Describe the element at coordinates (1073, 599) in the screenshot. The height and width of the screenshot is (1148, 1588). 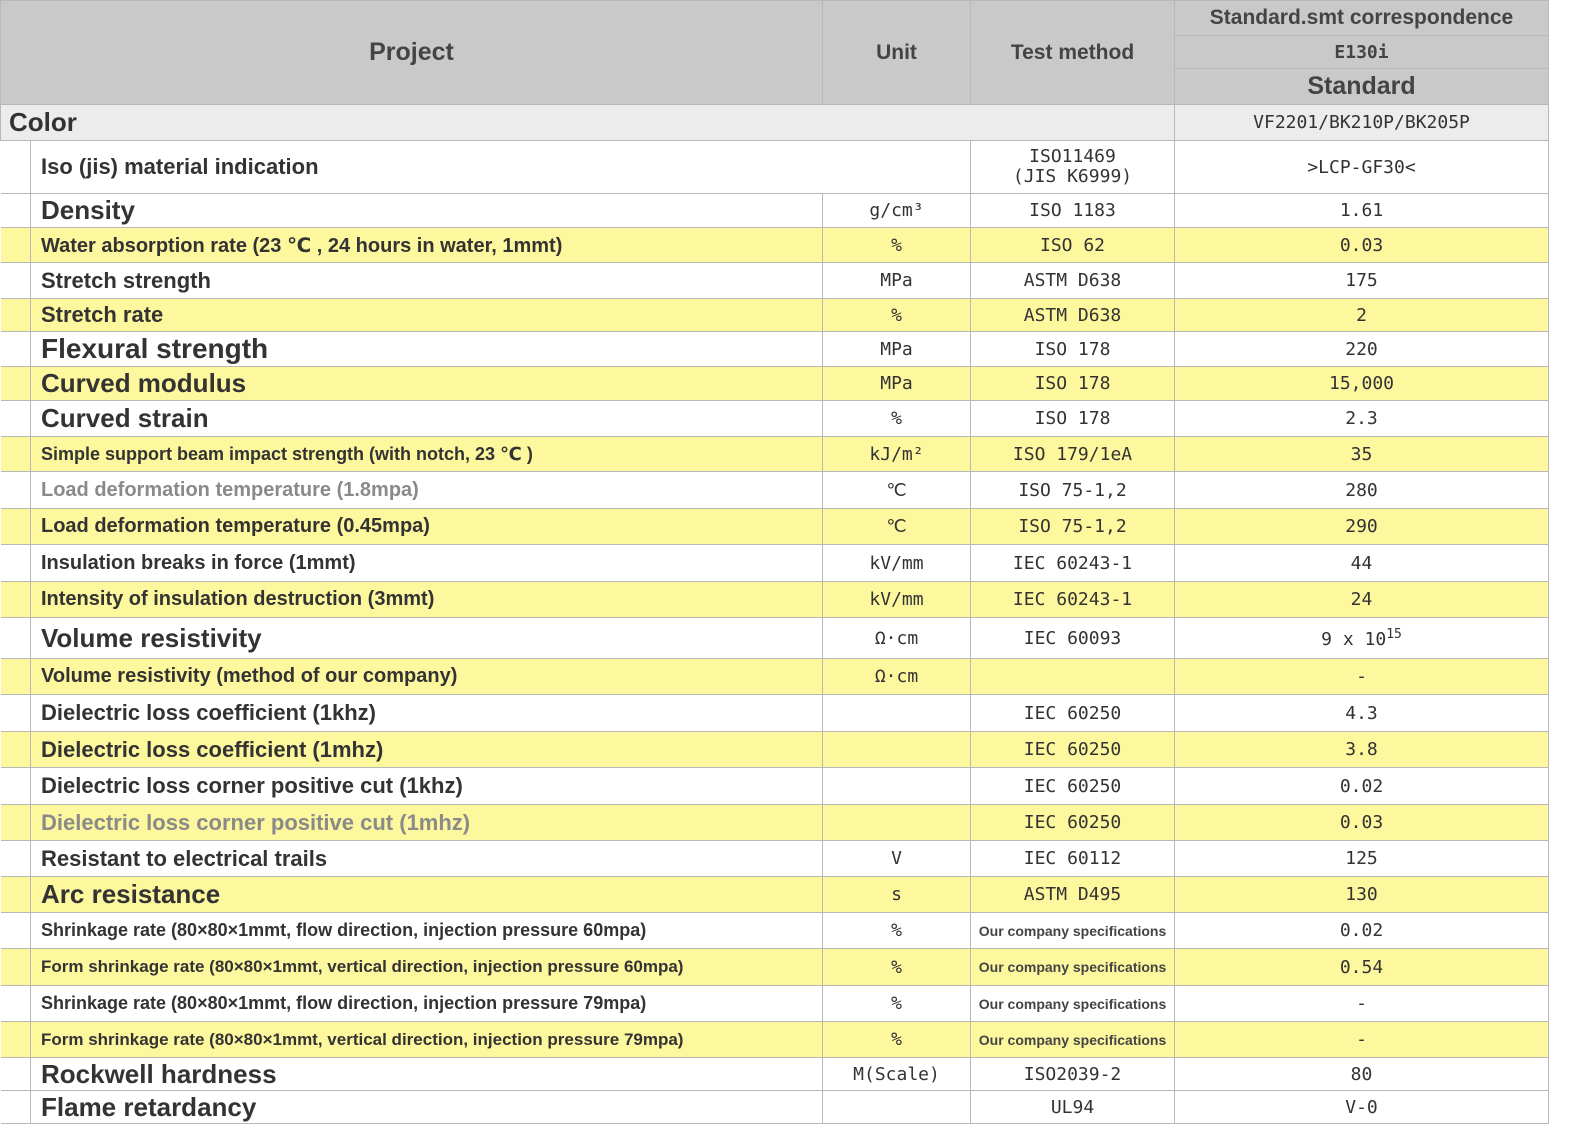
I see `property-method: IEC 60243-1` at that location.